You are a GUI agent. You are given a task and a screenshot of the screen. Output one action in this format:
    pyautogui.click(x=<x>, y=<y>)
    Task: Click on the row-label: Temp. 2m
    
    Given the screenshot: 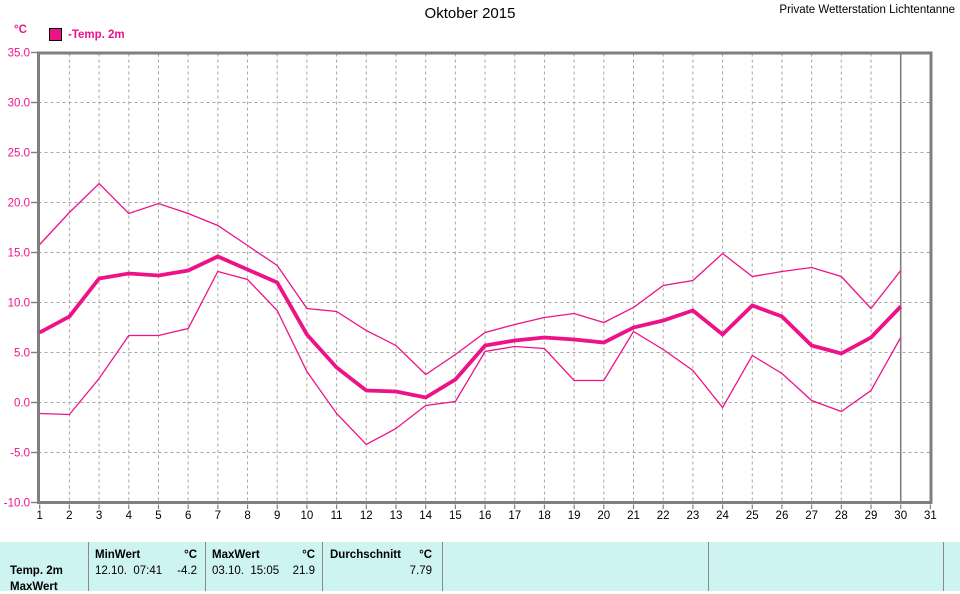 What is the action you would take?
    pyautogui.click(x=36, y=571)
    